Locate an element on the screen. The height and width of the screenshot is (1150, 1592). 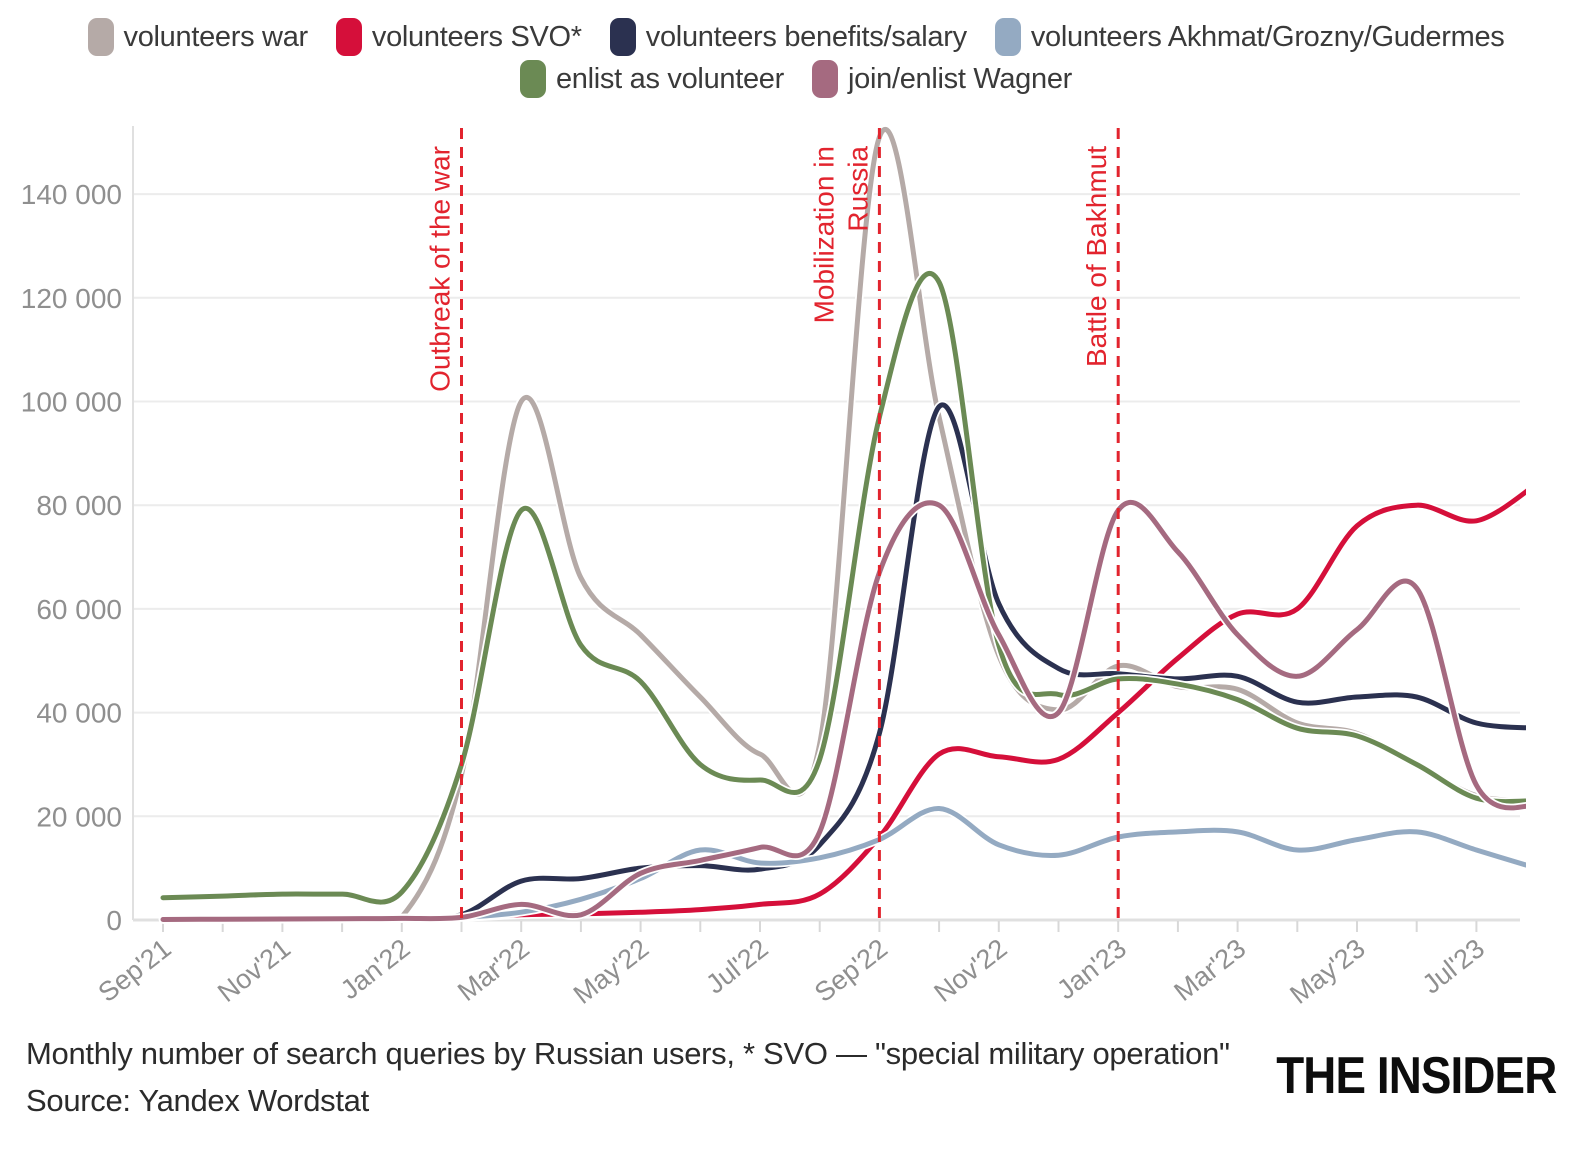
y-axis-tick-label: 40 000 is located at coordinates (79, 713).